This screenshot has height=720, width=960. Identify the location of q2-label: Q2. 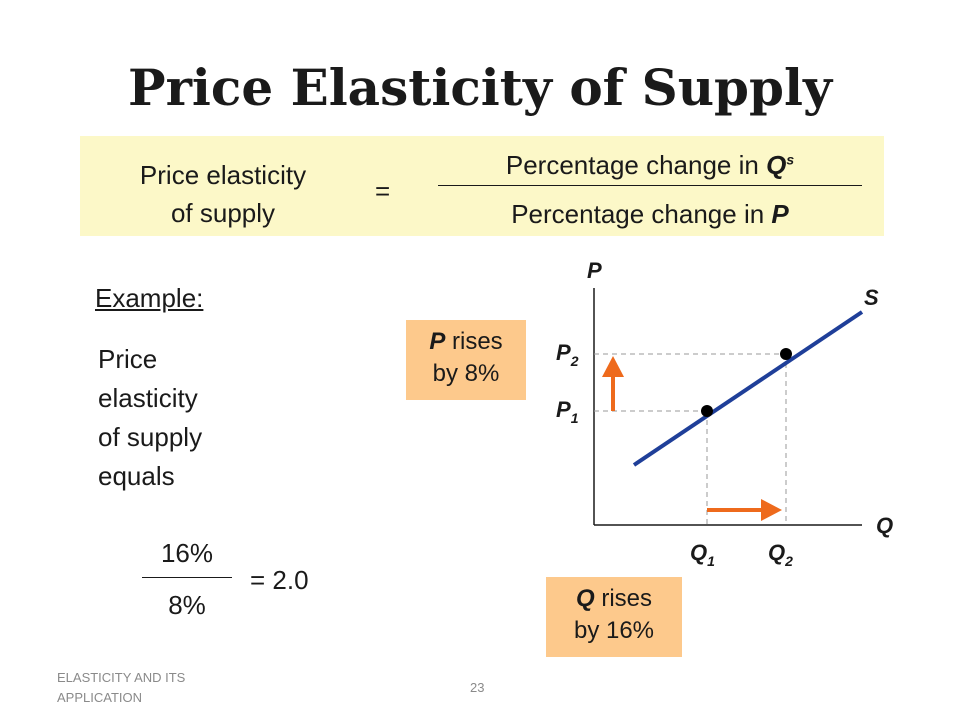
(780, 554).